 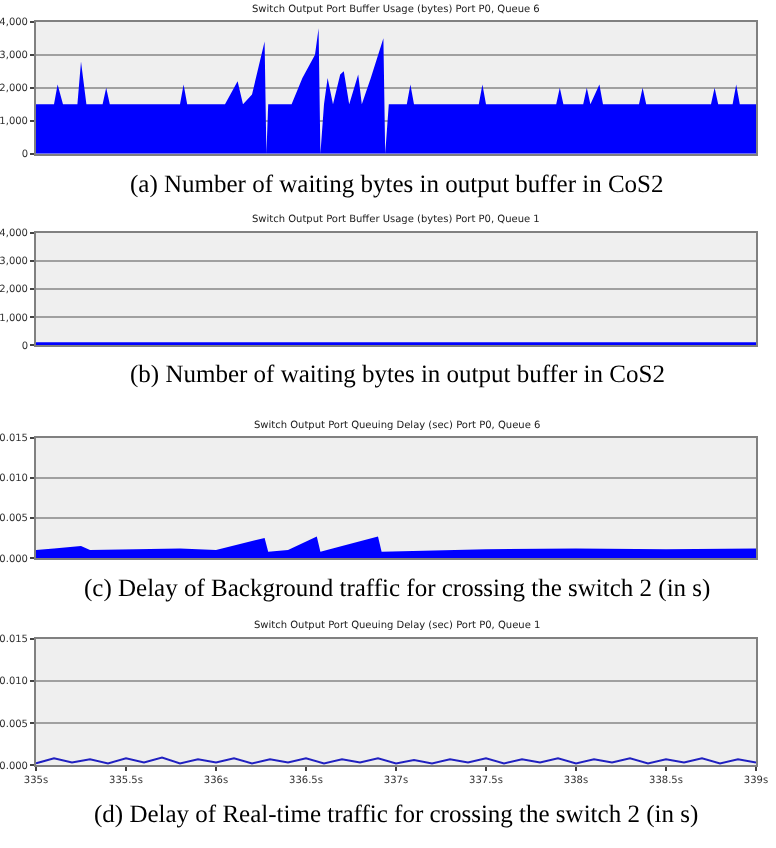 I want to click on text: (c) Delay of Background traffic for crossing the switch 2 (in s), so click(x=397, y=588).